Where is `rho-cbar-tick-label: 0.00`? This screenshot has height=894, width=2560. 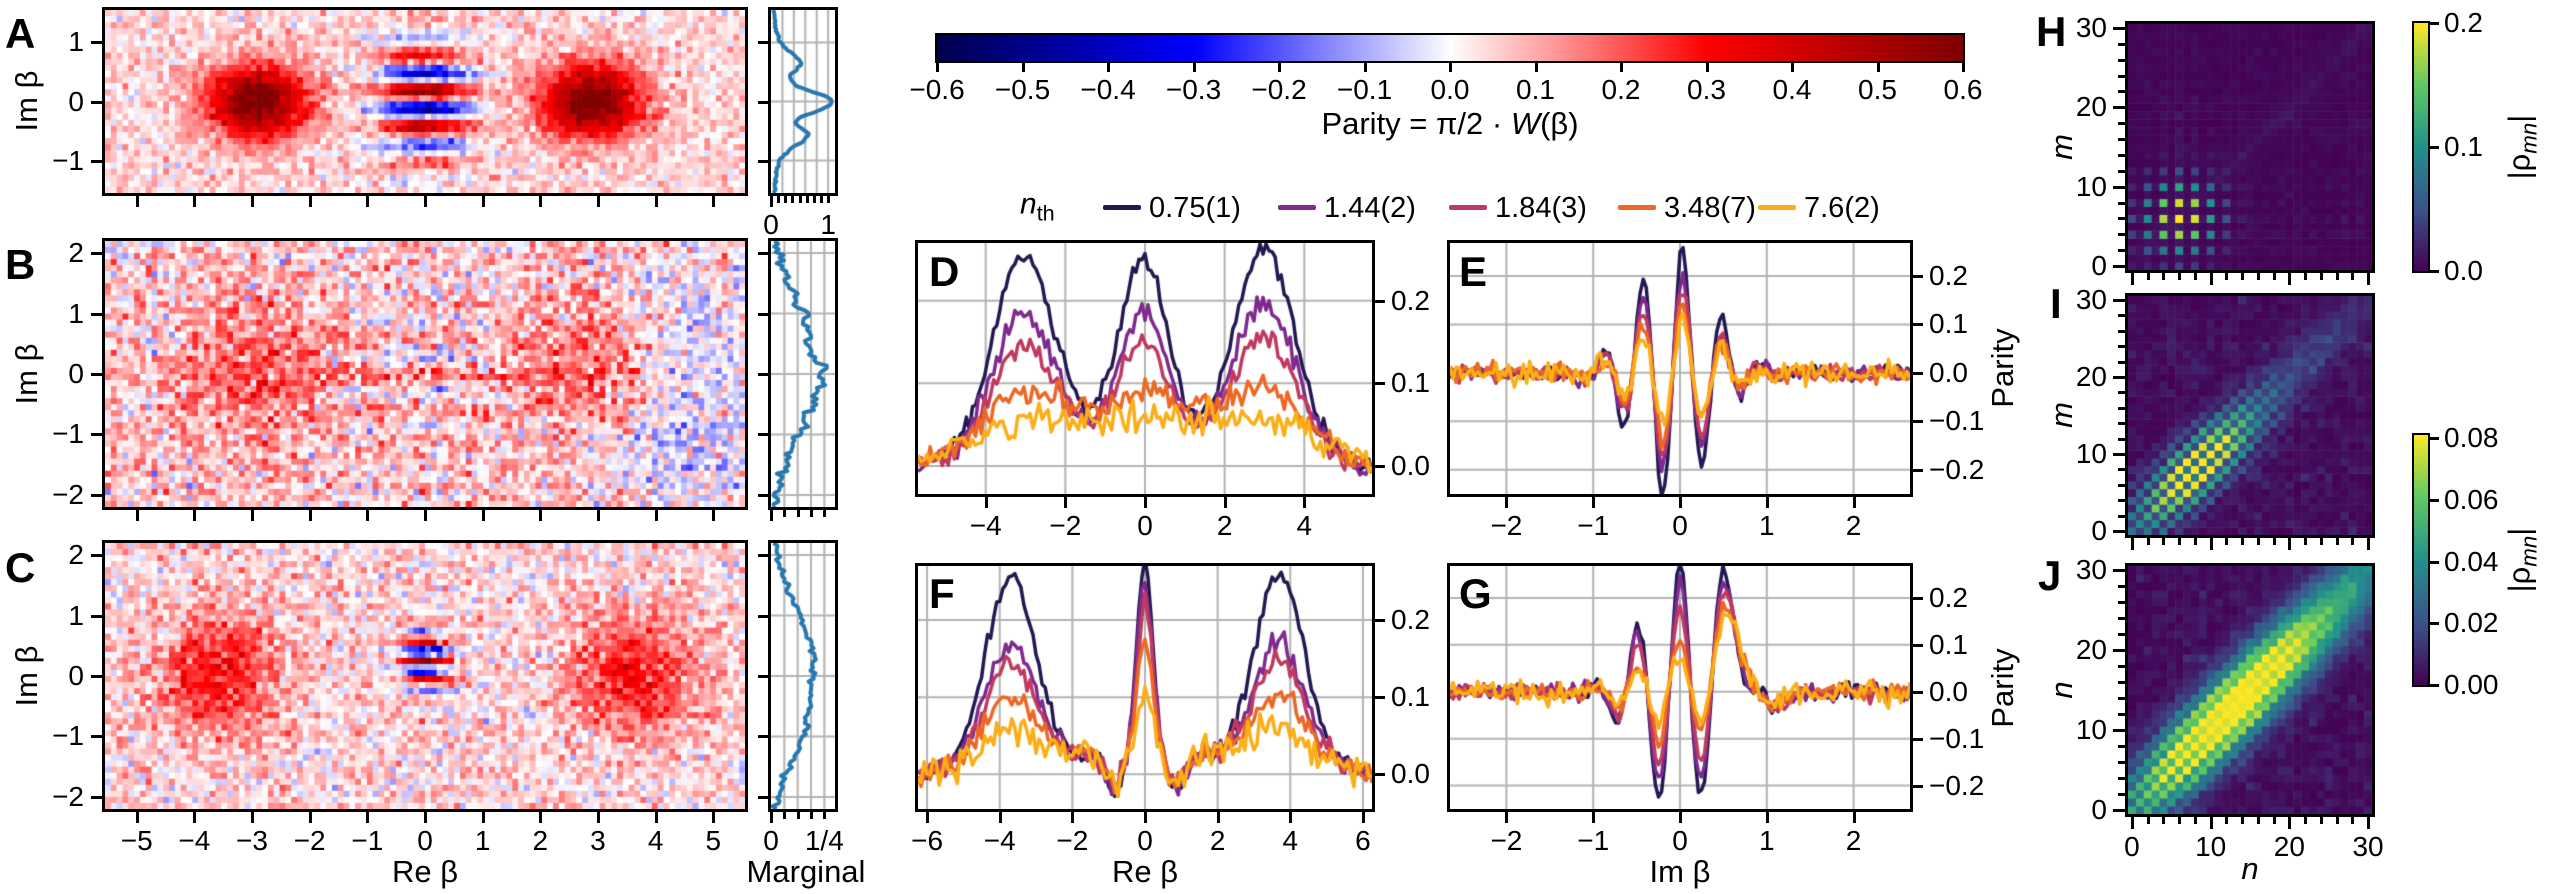
rho-cbar-tick-label: 0.00 is located at coordinates (2471, 684).